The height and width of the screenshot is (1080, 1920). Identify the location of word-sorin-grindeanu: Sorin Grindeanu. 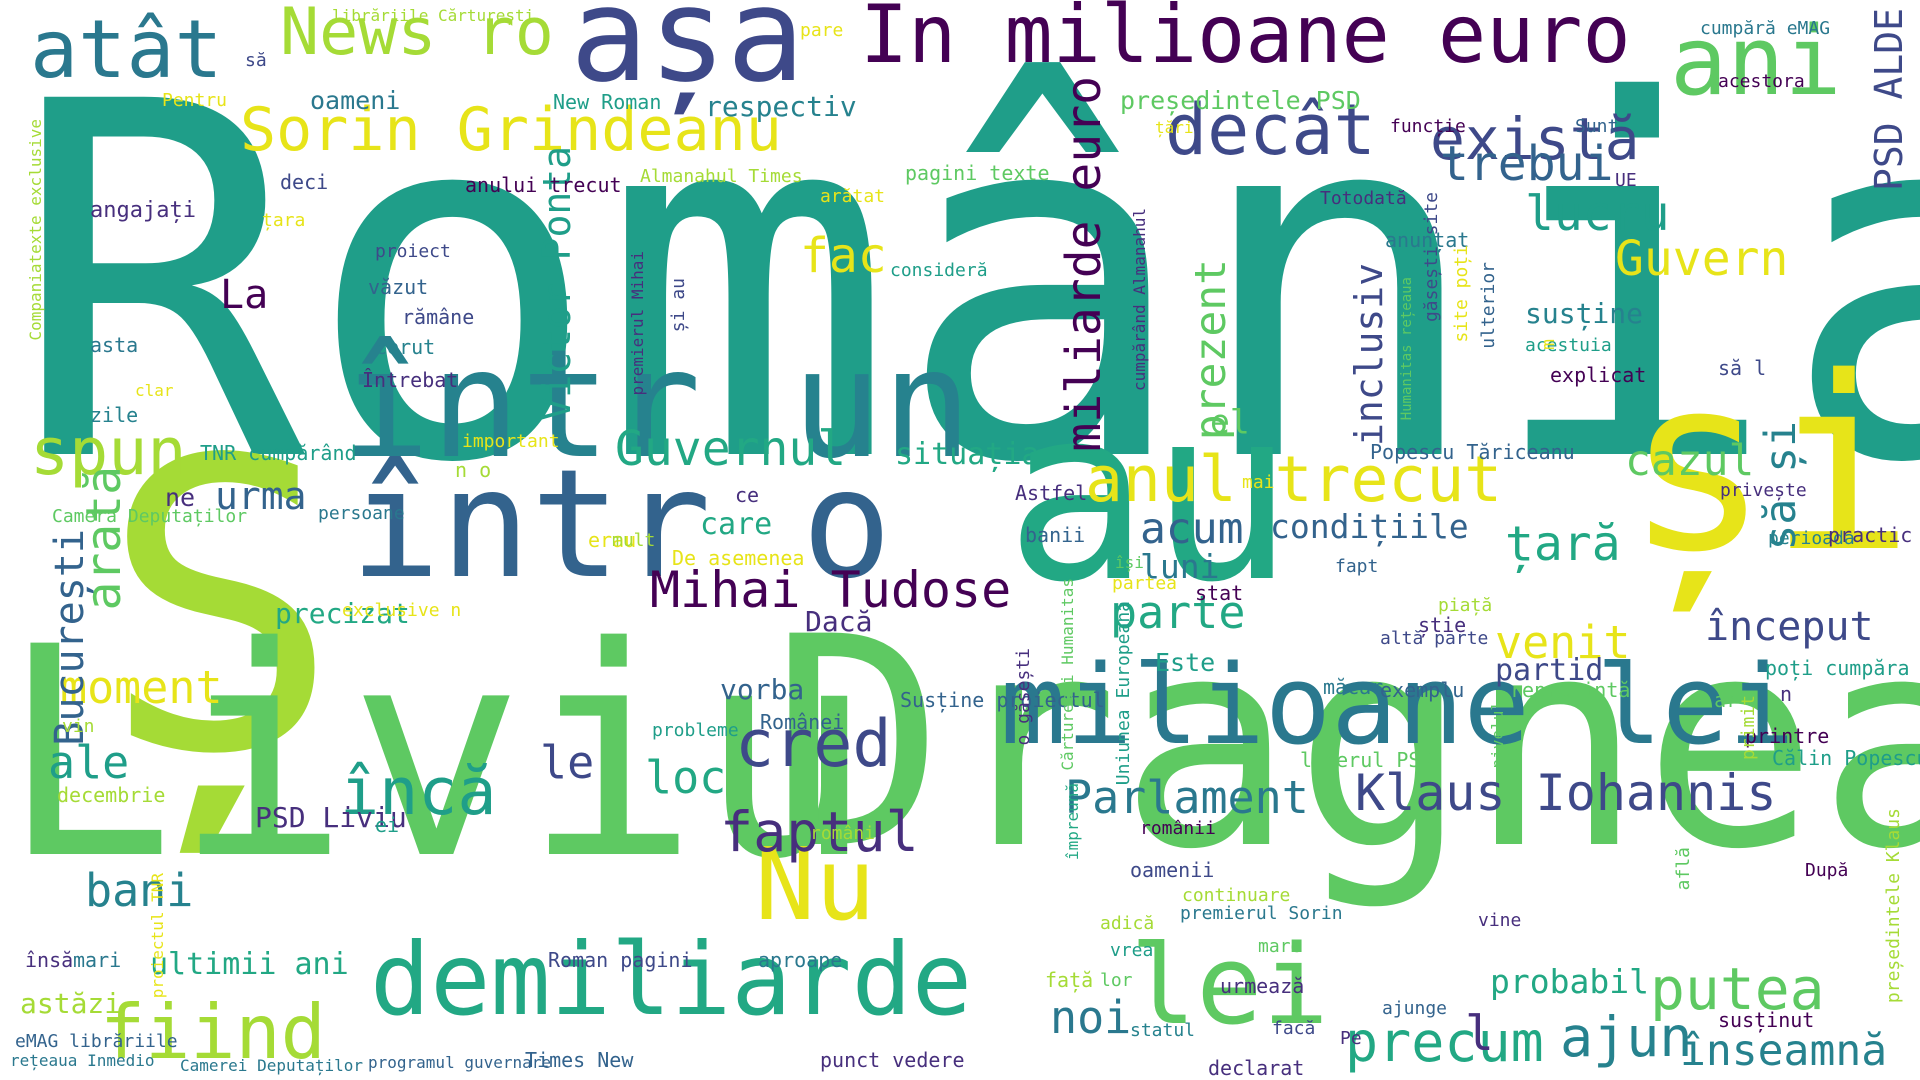
(511, 130).